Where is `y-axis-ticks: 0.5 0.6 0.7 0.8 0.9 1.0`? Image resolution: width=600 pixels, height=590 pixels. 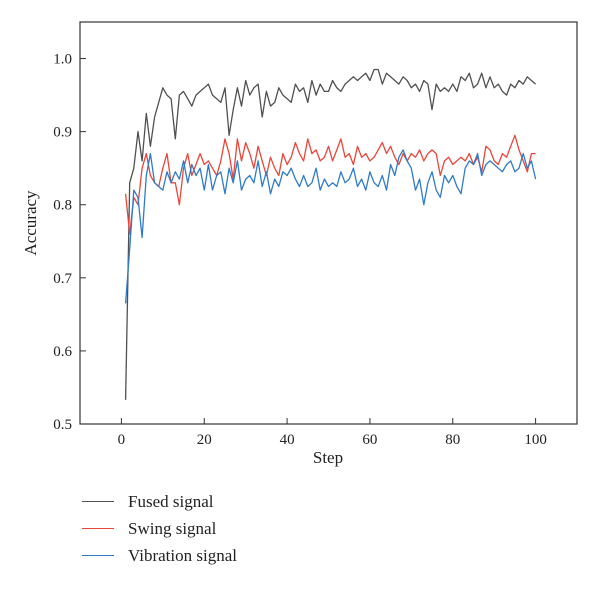
y-axis-ticks: 0.5 0.6 0.7 0.8 0.9 1.0 is located at coordinates (69, 242).